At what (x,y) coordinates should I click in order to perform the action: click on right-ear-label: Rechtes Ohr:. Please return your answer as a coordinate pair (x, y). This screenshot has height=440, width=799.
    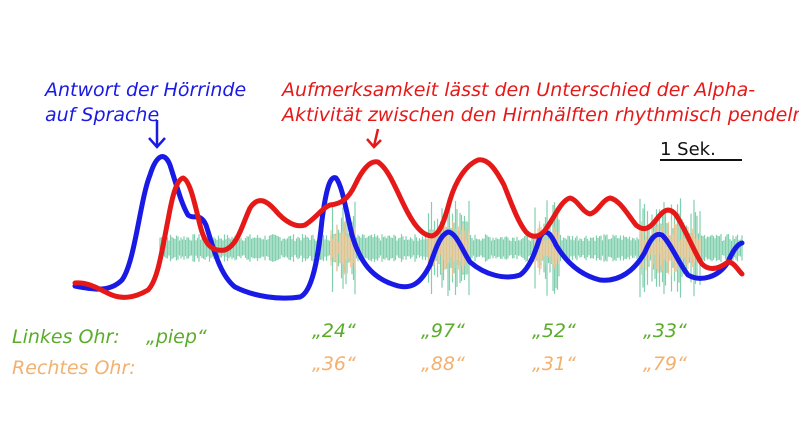
    Looking at the image, I should click on (74, 368).